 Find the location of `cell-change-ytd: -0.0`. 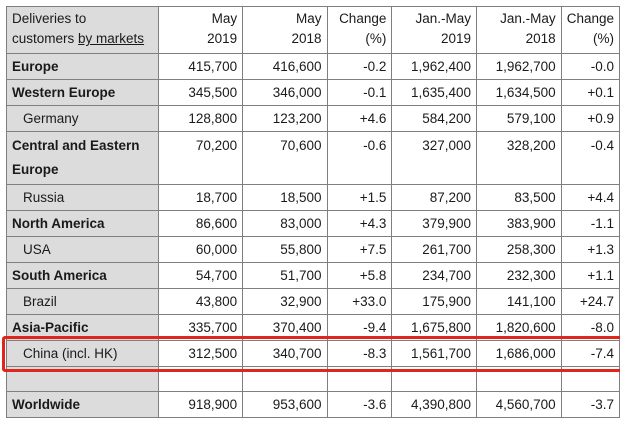

cell-change-ytd: -0.0 is located at coordinates (590, 66).